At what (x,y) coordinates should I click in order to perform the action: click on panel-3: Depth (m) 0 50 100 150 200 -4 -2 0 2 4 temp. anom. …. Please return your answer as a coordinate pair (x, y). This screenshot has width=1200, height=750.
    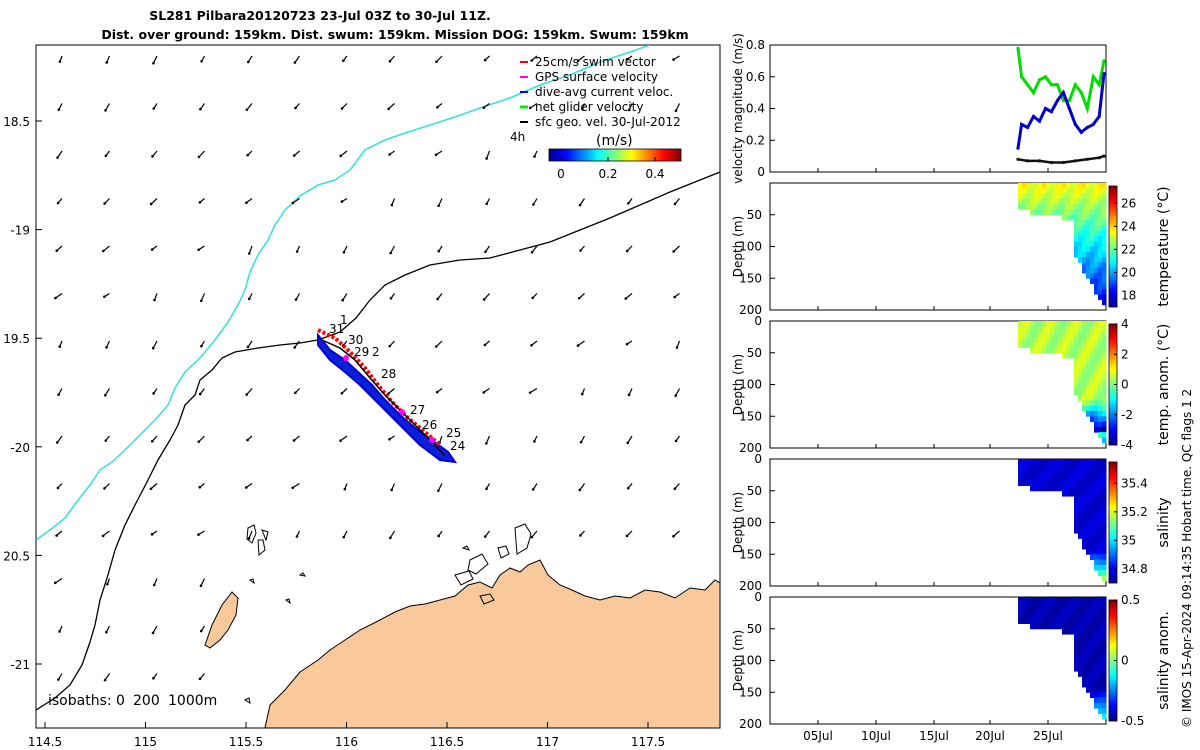
    Looking at the image, I should click on (951, 384).